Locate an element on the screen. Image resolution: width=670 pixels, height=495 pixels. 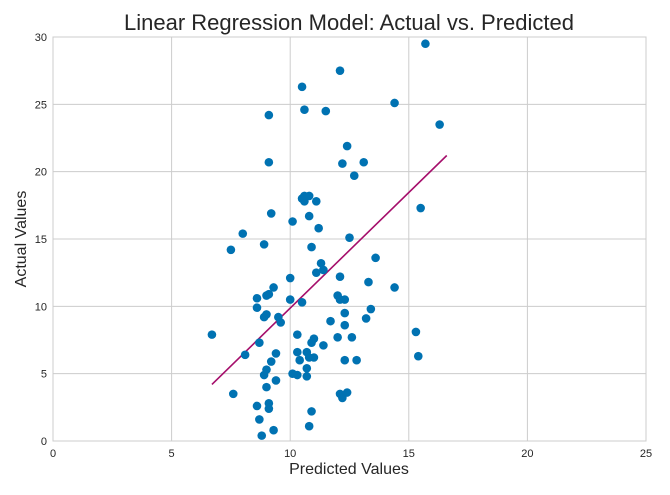
x-tick-label: 20 is located at coordinates (527, 454).